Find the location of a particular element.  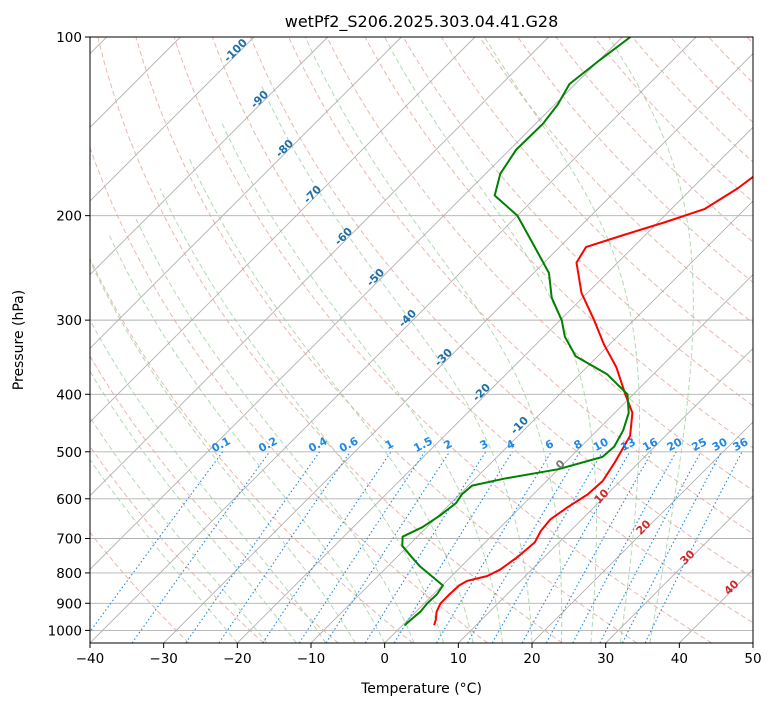

y-tick-label: 500 is located at coordinates (69, 453).